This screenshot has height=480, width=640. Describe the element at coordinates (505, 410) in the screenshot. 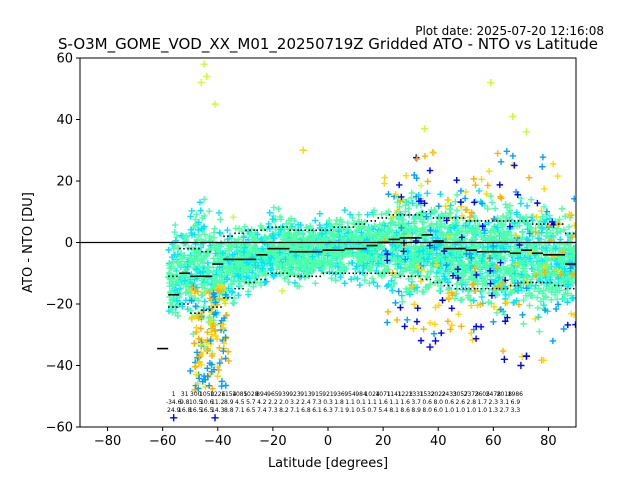

I see `bin-stat-label: 2.7` at that location.